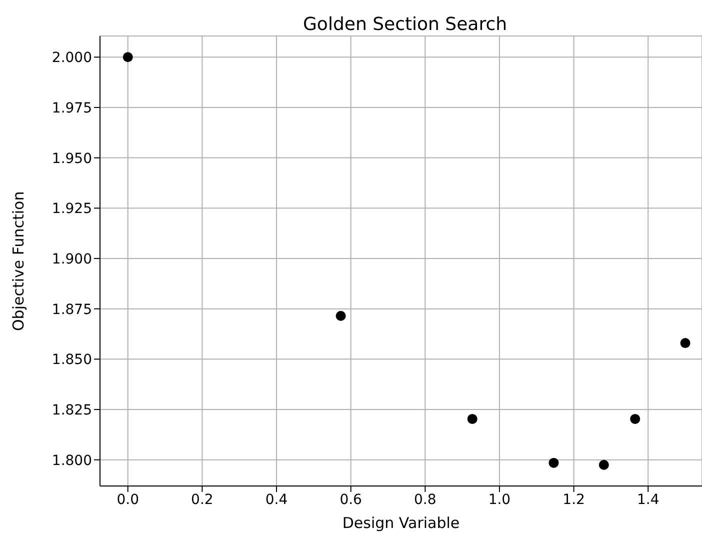 This screenshot has height=541, width=702. Describe the element at coordinates (425, 500) in the screenshot. I see `x-tick-label: 0.8` at that location.